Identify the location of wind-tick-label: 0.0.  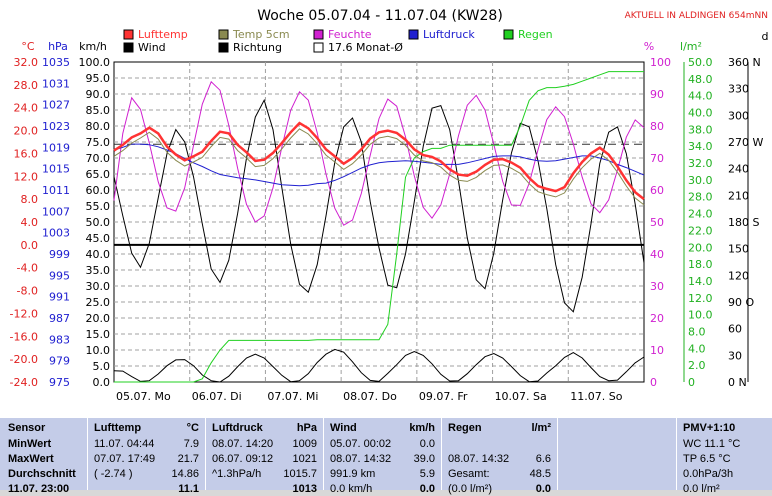
(102, 382).